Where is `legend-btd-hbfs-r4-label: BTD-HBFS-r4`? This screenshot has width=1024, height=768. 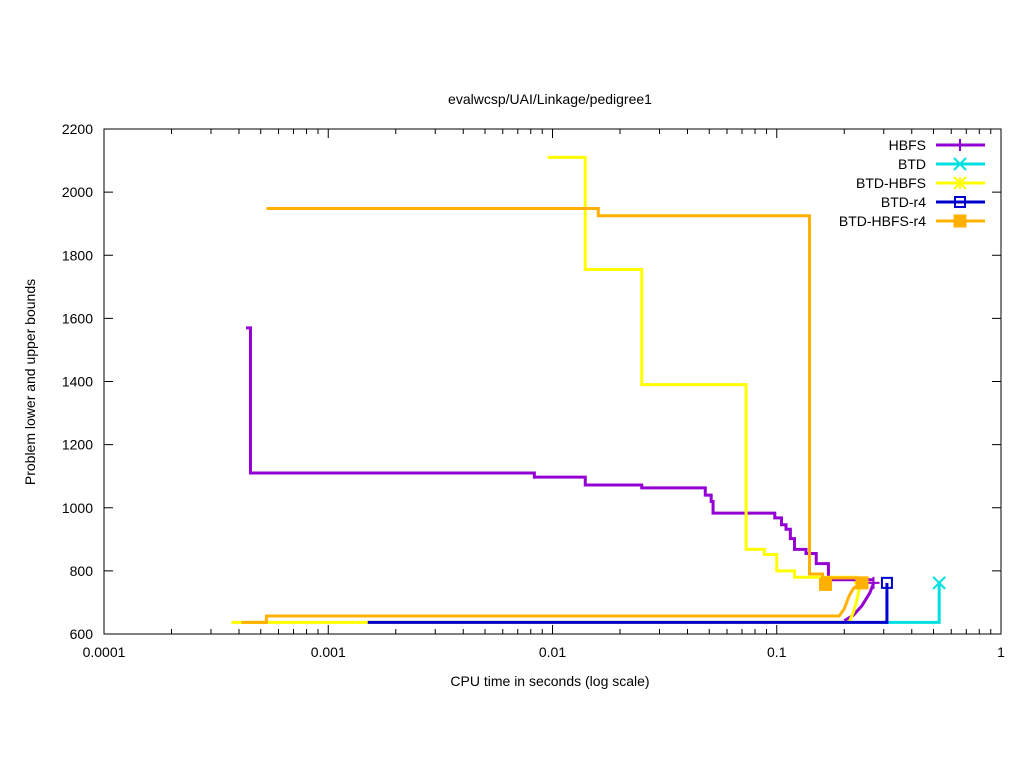
legend-btd-hbfs-r4-label: BTD-HBFS-r4 is located at coordinates (882, 221).